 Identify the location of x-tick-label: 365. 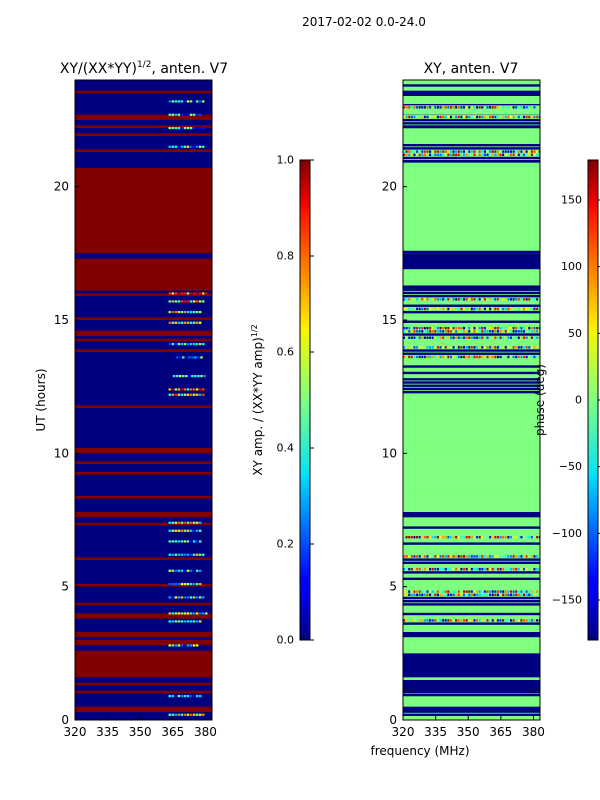
(172, 732).